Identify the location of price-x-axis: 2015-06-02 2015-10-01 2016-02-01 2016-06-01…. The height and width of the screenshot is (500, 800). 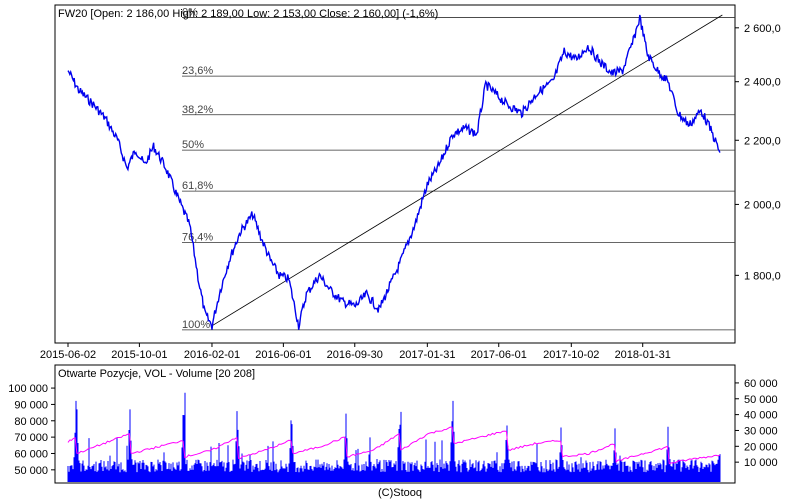
(355, 352).